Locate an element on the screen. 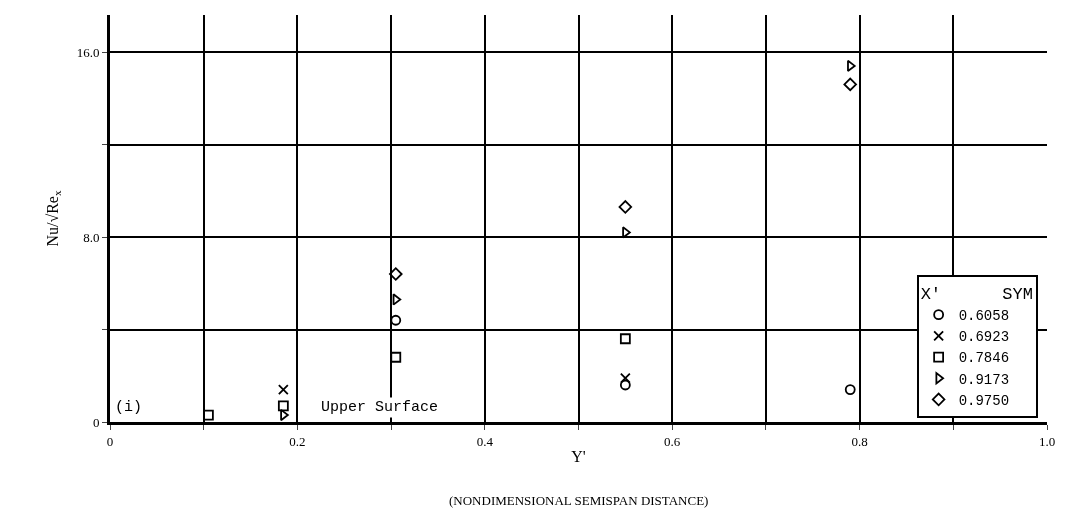 This screenshot has width=1077, height=517. legend-label: 0.9173 is located at coordinates (984, 379).